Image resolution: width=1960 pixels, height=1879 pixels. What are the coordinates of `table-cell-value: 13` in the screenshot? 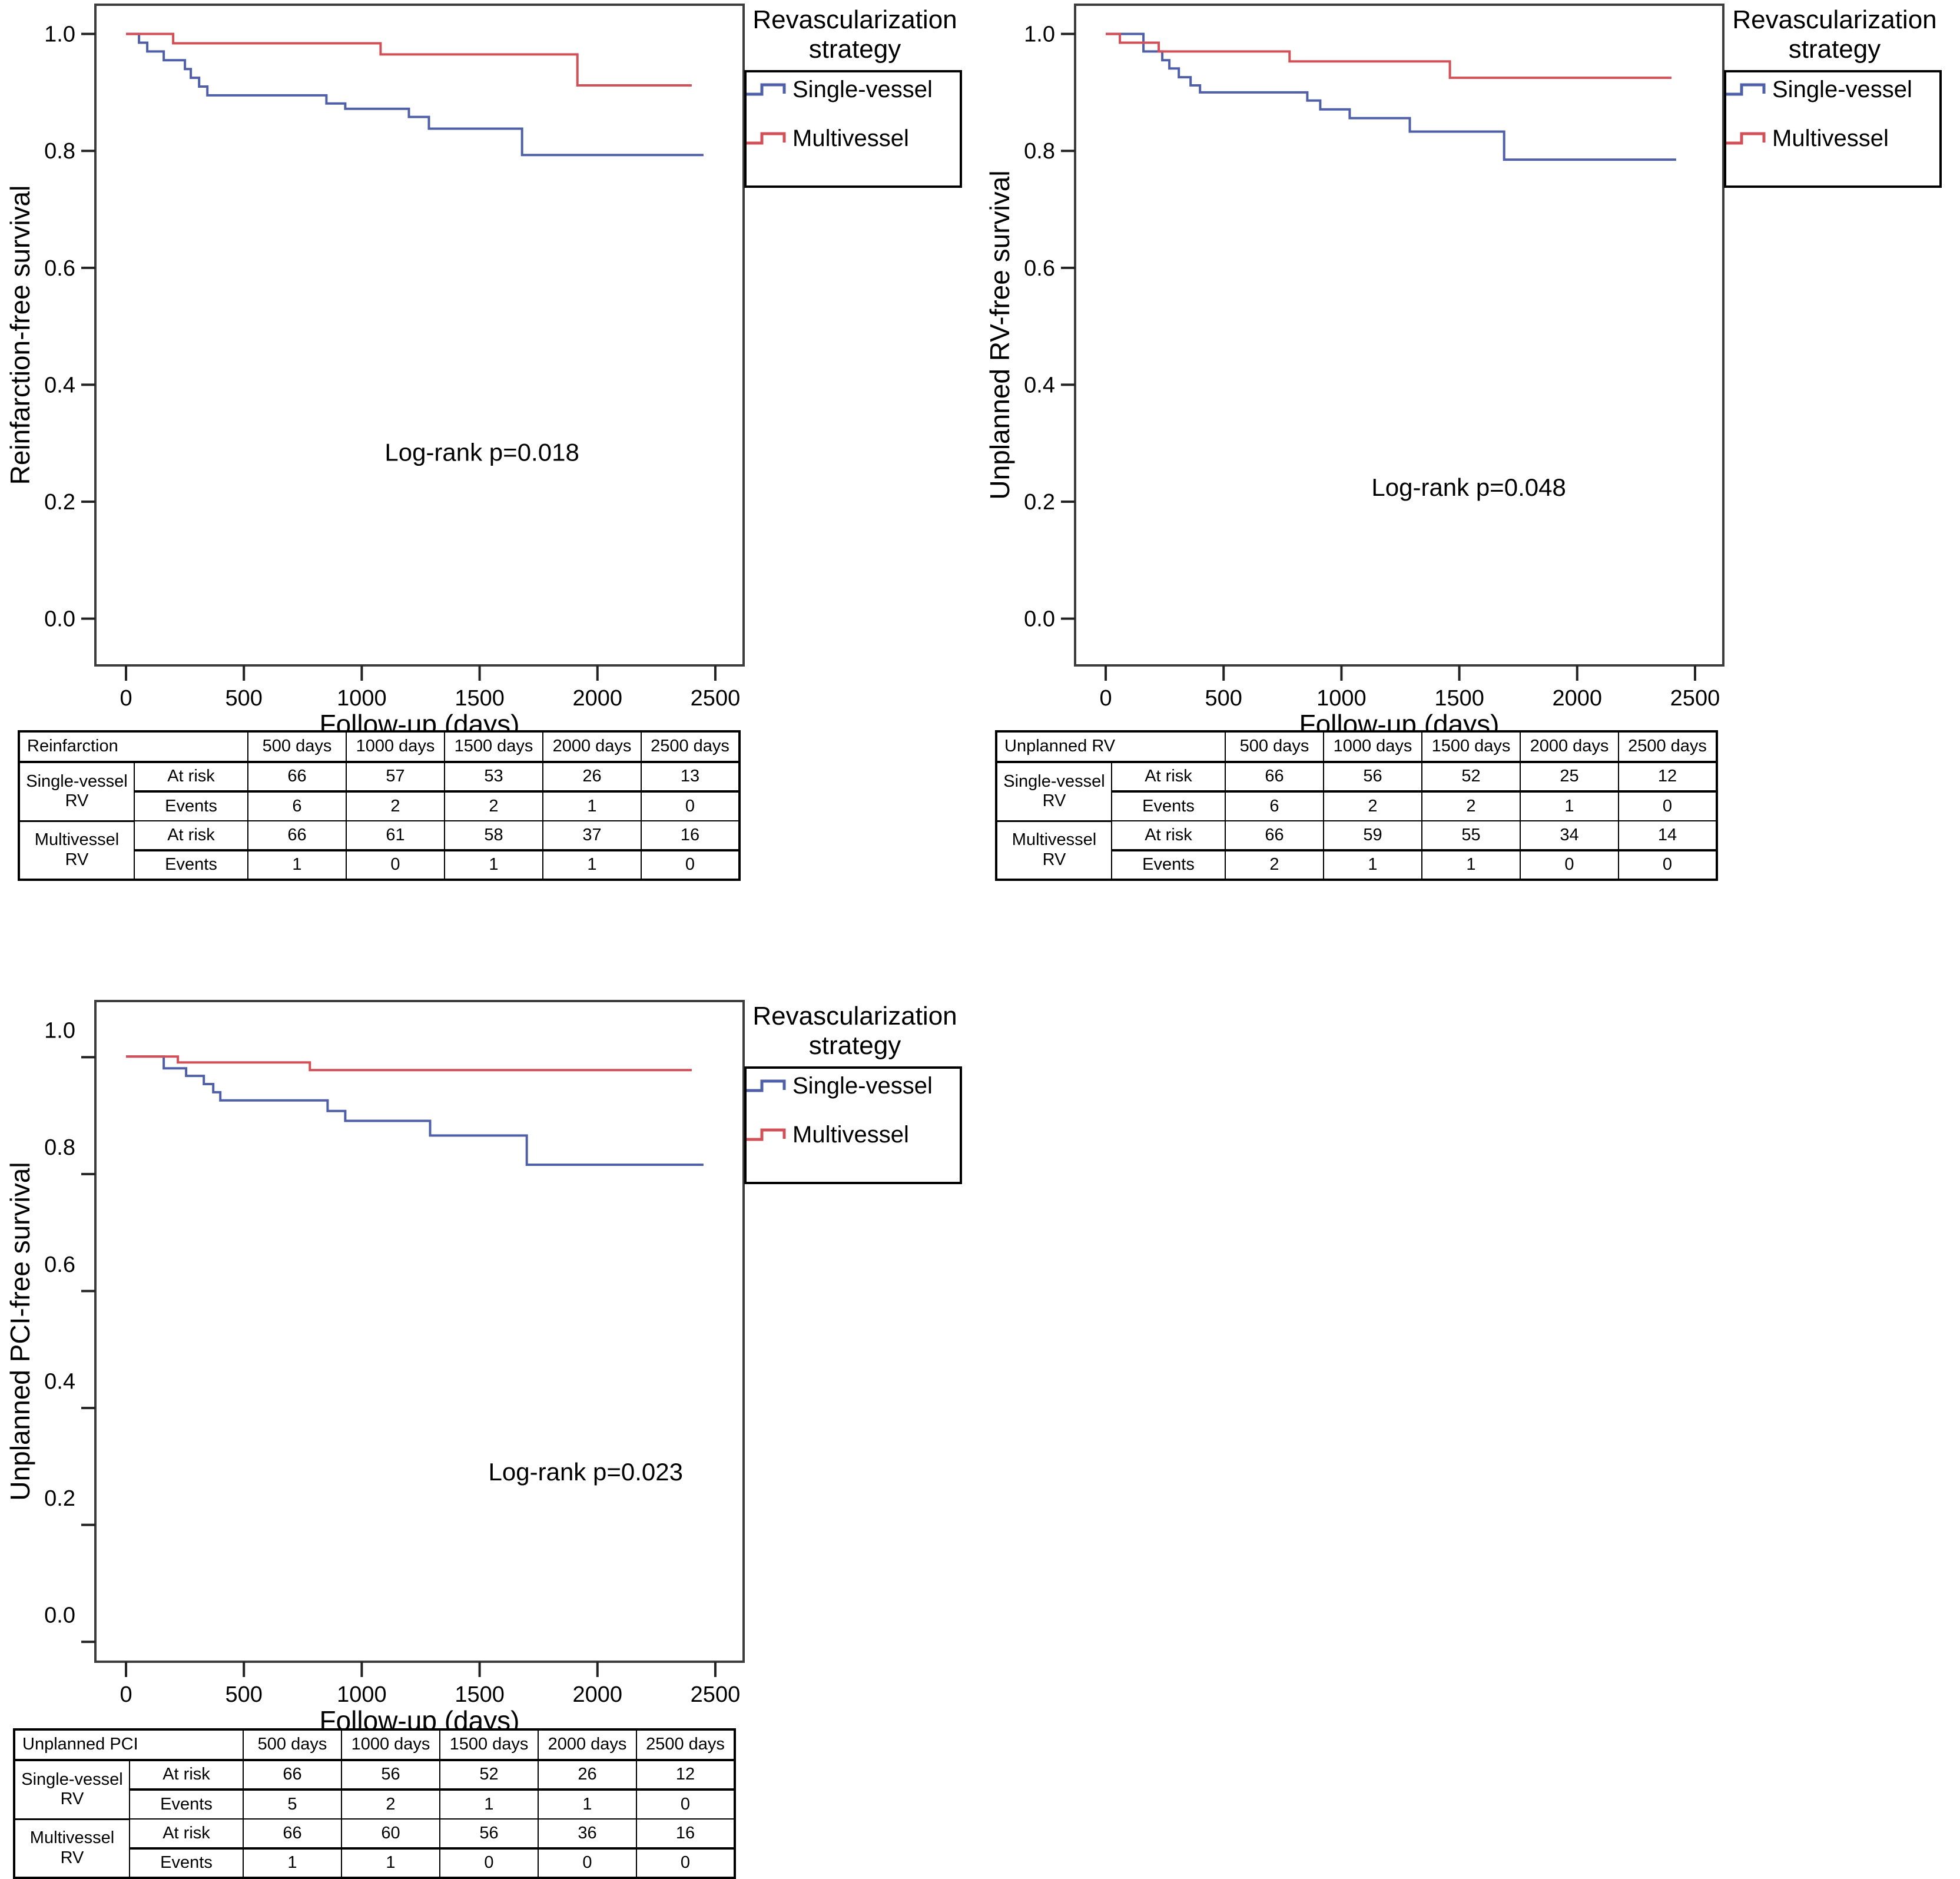 It's located at (690, 777).